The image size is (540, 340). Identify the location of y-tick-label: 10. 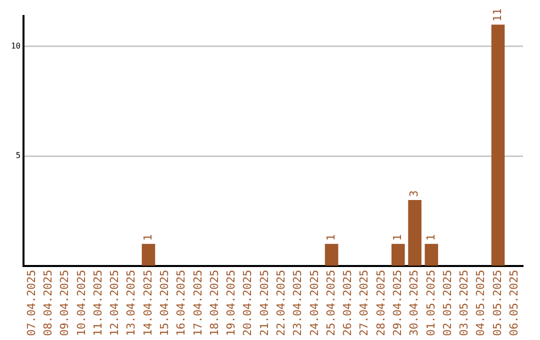
(15, 46).